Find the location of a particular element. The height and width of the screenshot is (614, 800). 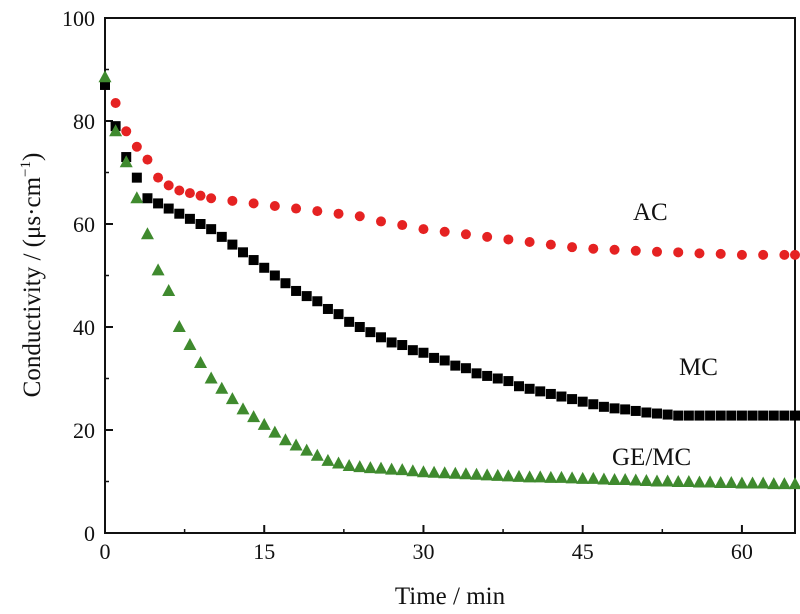

x-tick-label: 30 is located at coordinates (423, 551).